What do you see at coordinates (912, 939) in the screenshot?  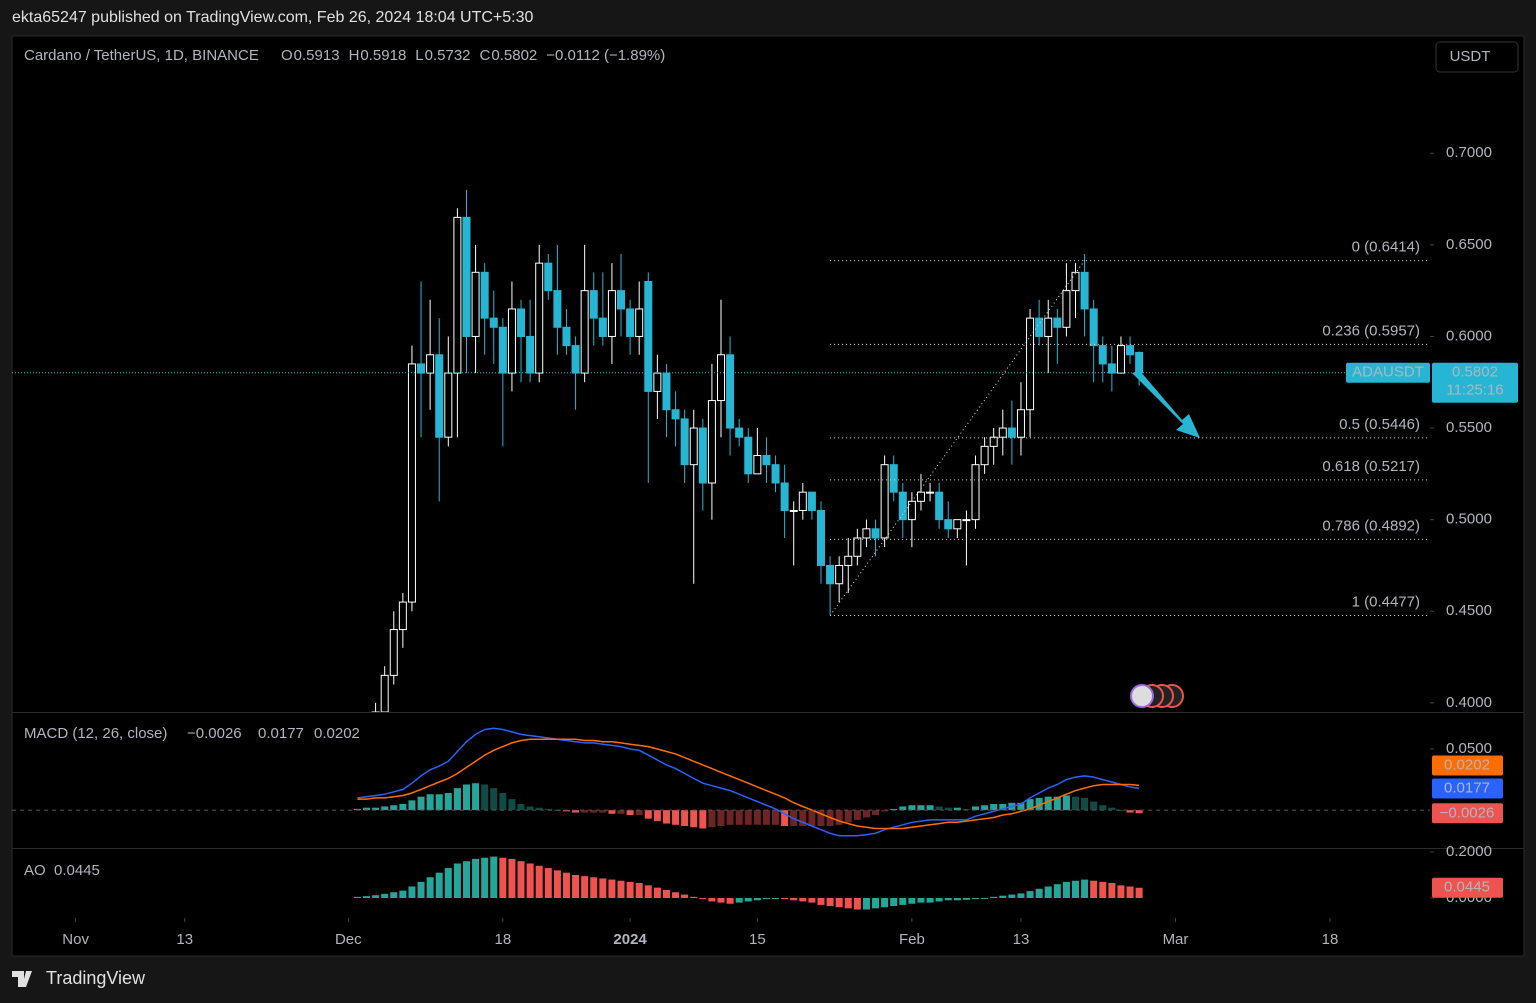 I see `x-tick-label: Feb` at bounding box center [912, 939].